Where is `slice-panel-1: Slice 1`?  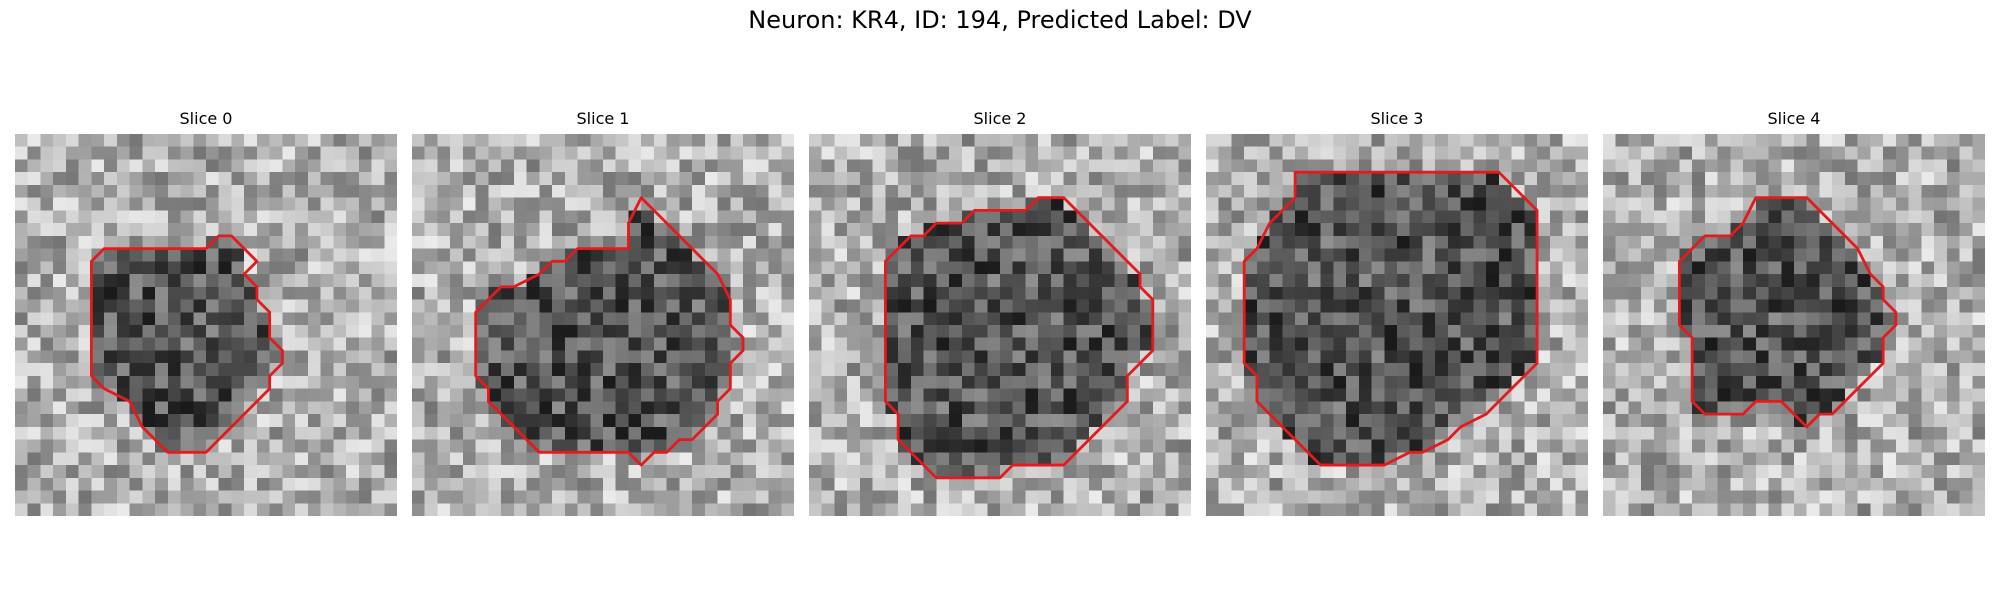 slice-panel-1: Slice 1 is located at coordinates (603, 312).